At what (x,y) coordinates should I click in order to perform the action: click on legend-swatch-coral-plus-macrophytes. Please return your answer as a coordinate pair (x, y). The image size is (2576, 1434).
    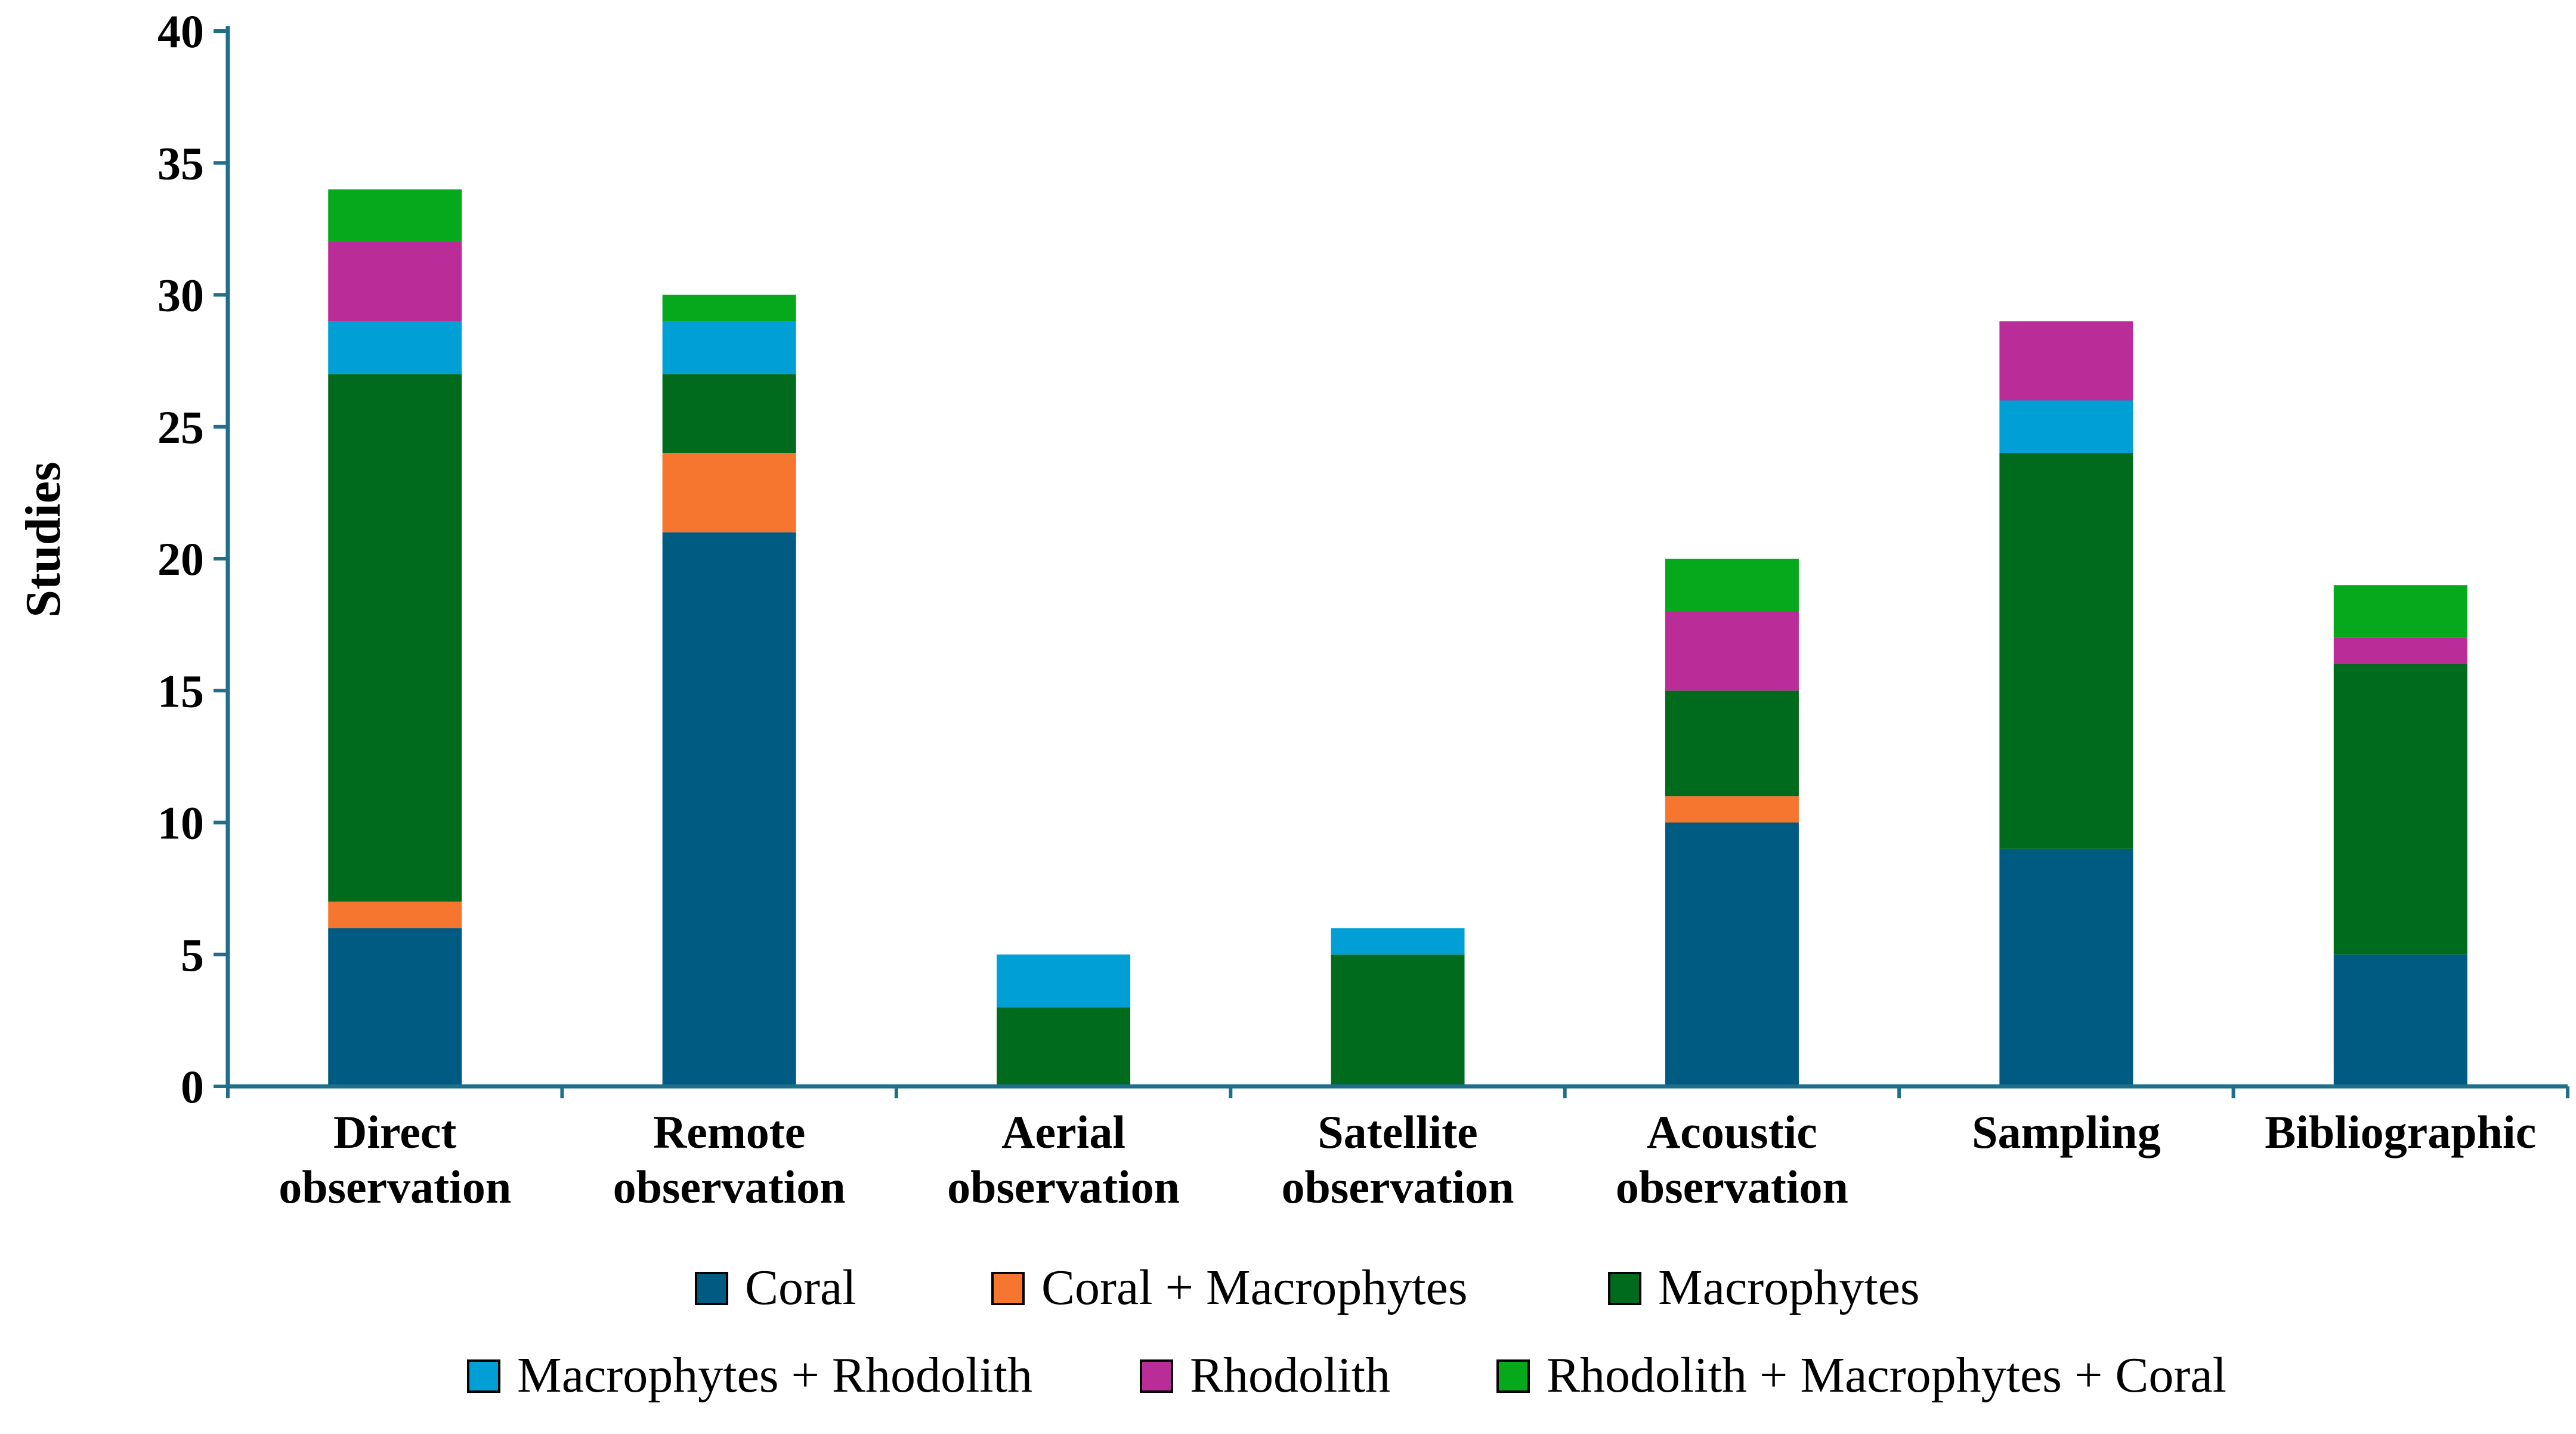
    Looking at the image, I should click on (1008, 1288).